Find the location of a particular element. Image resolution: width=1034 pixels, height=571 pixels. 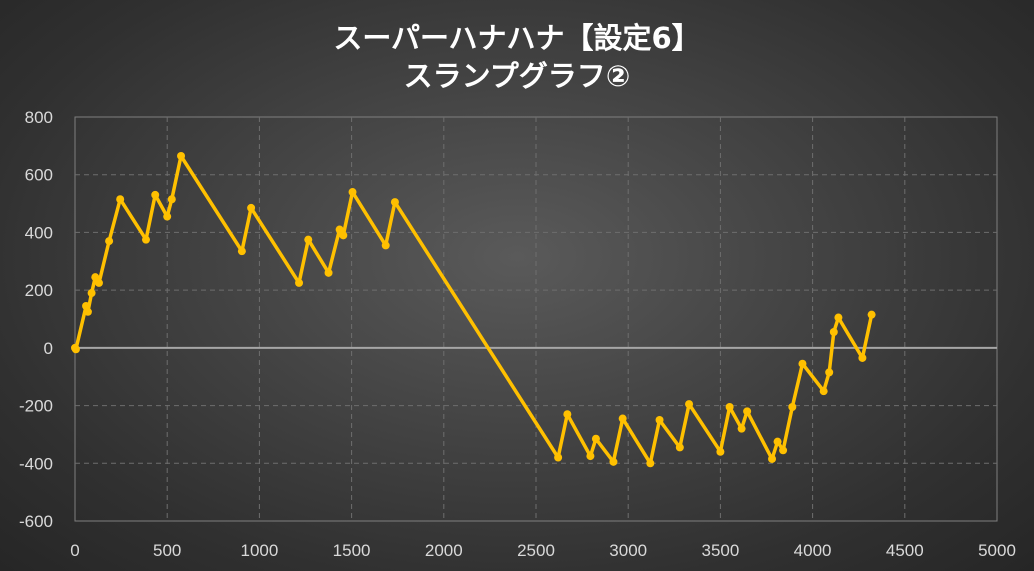

x-tick-label: 1500 is located at coordinates (352, 550).